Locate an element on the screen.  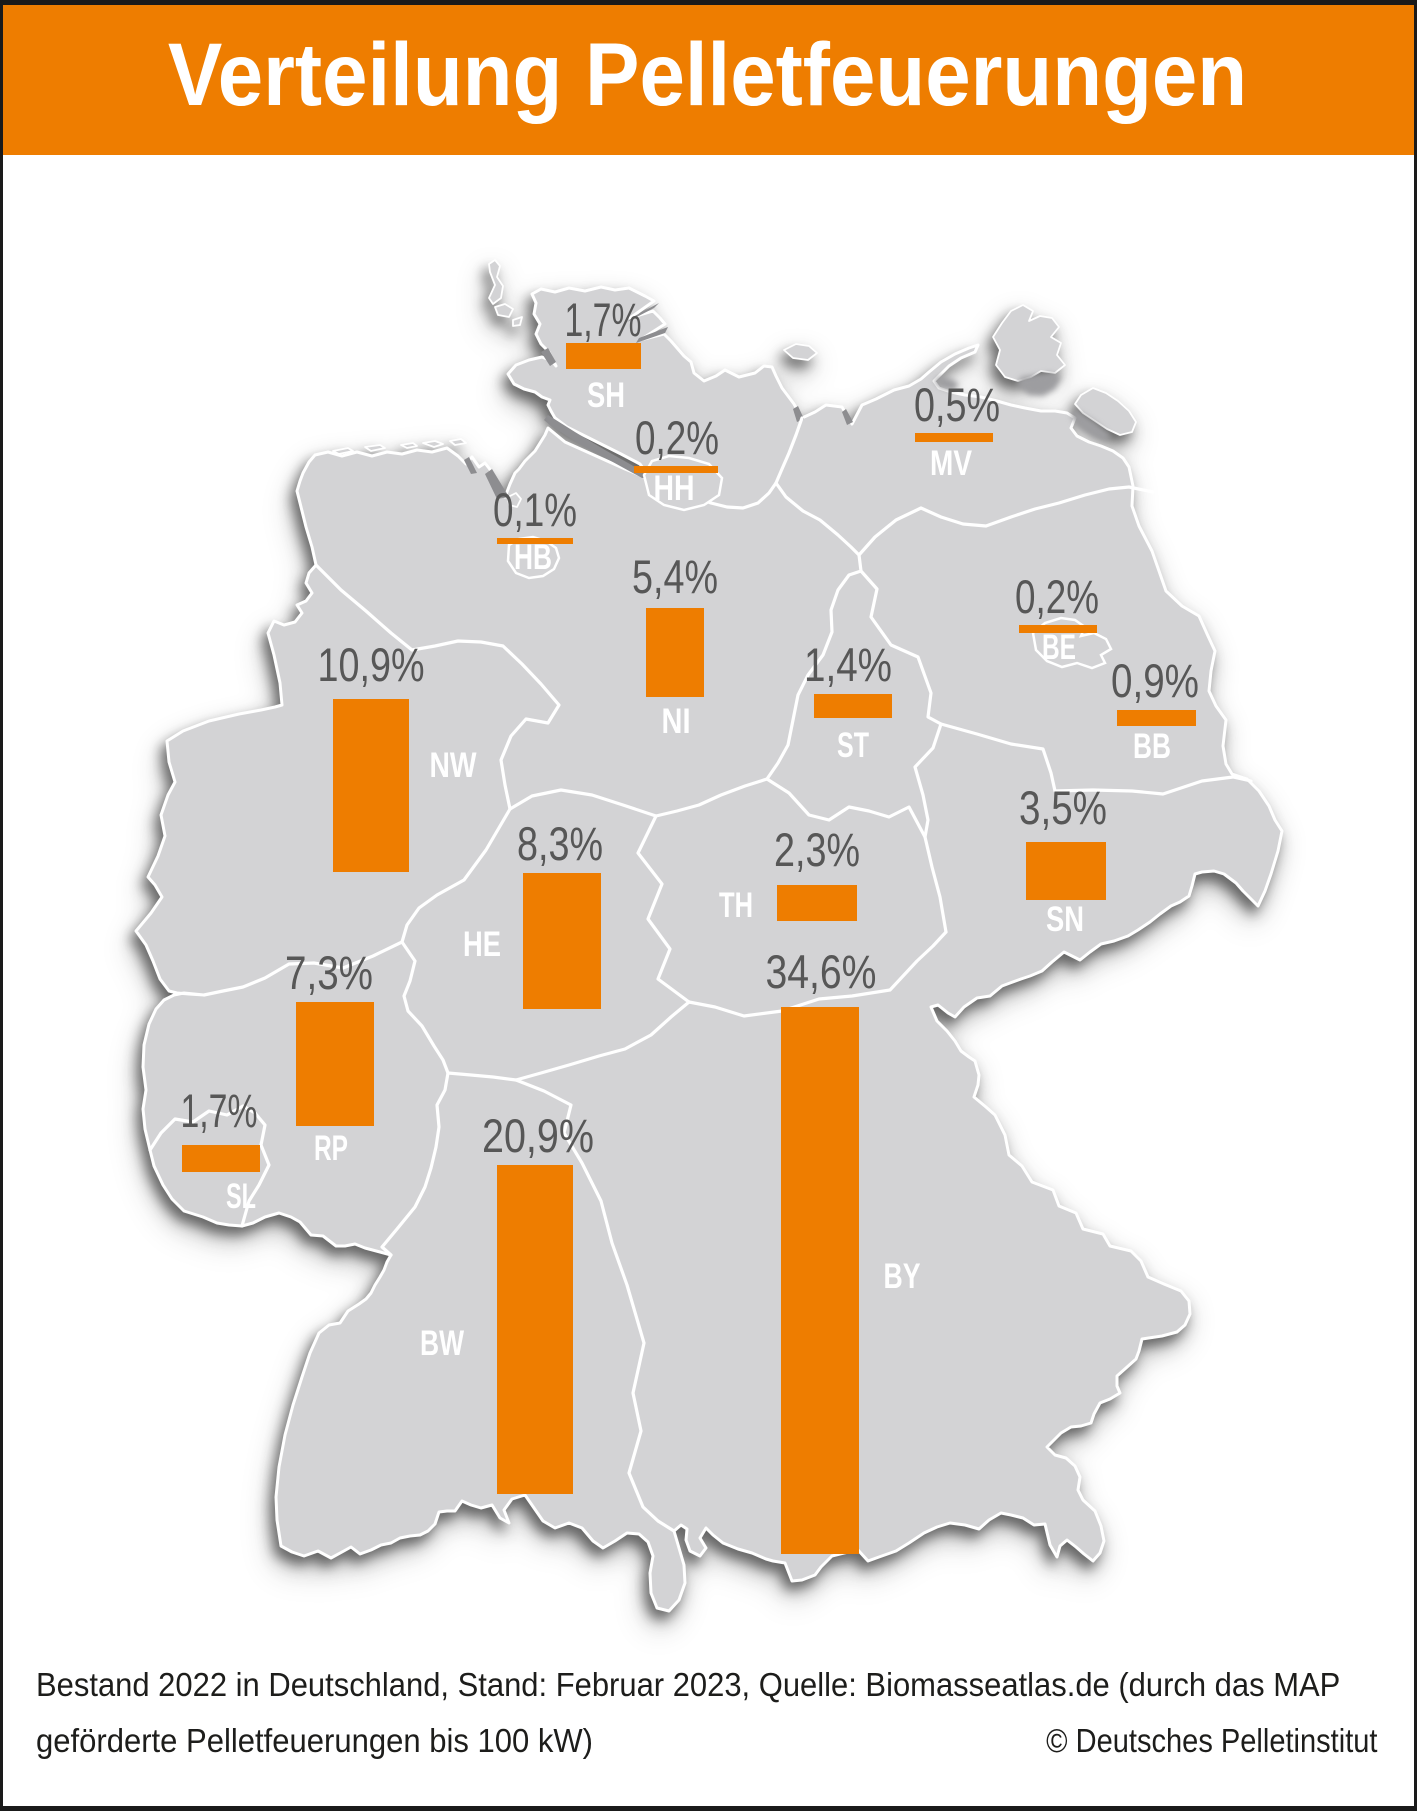
svg-text: TH is located at coordinates (736, 905).